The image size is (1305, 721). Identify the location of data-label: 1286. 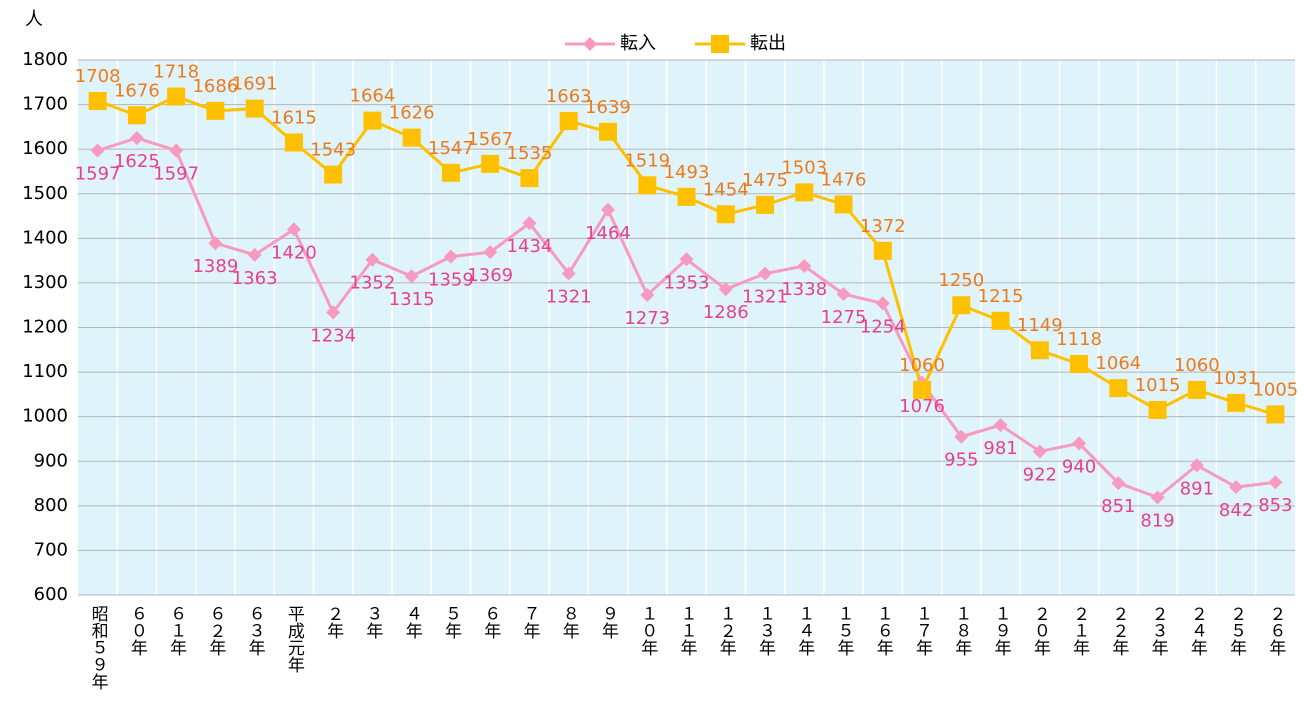
(726, 312).